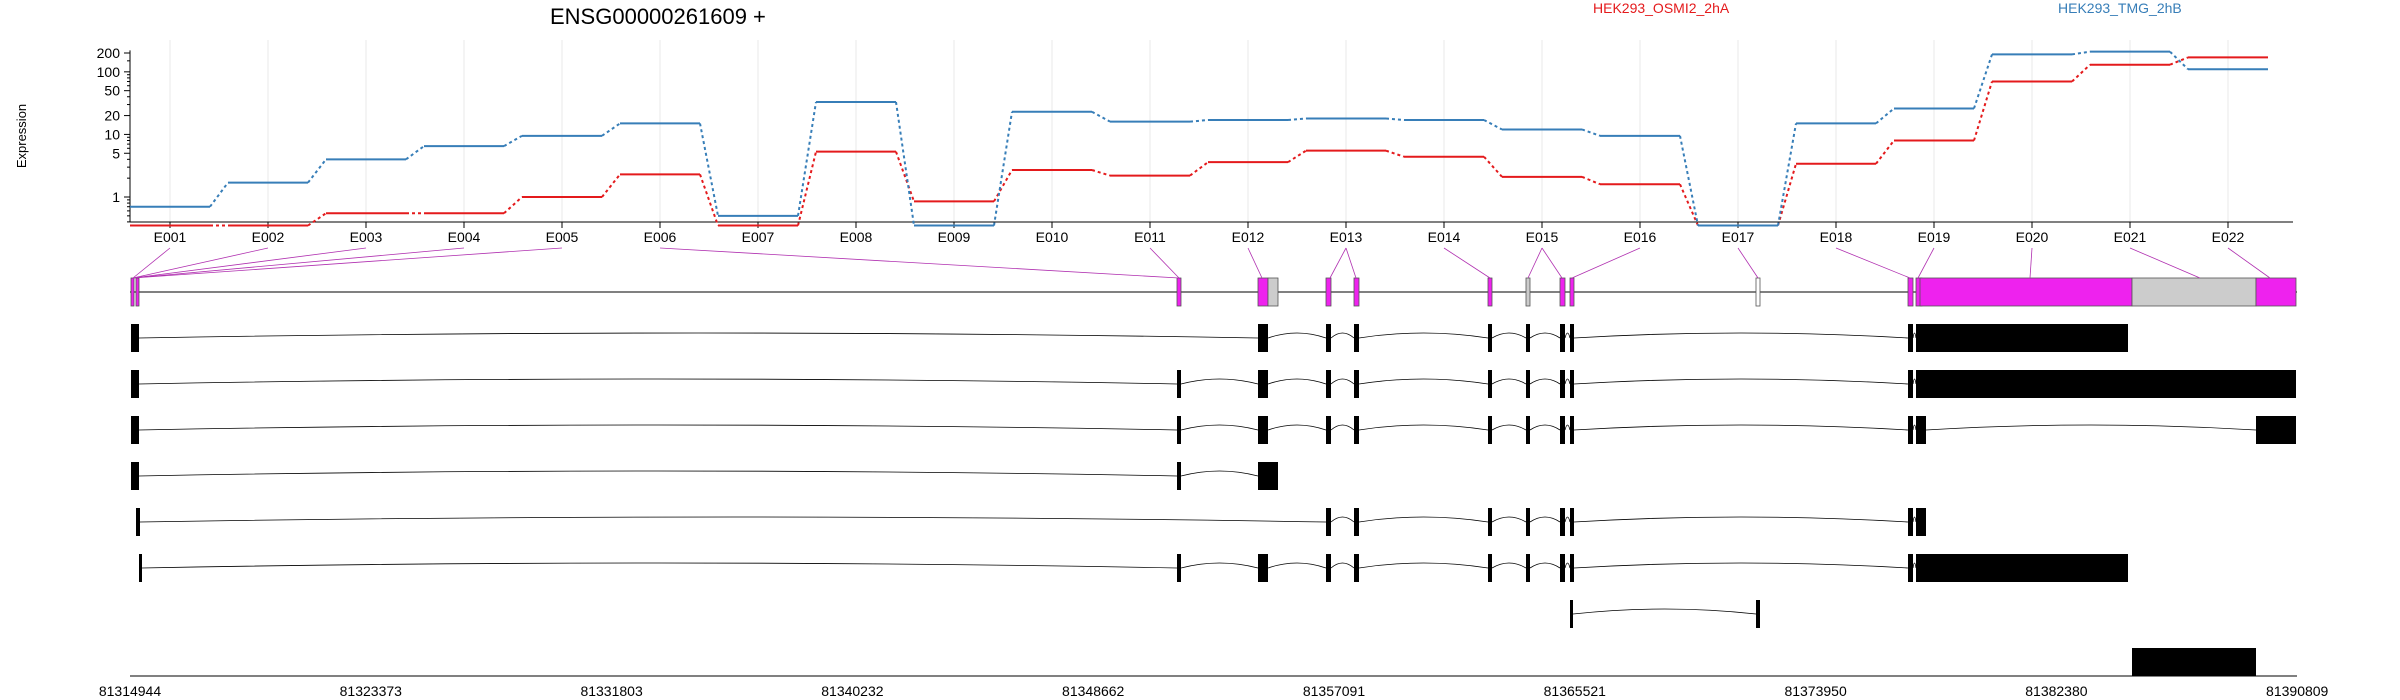 The image size is (2400, 700). I want to click on x-tick-label: E015, so click(1542, 237).